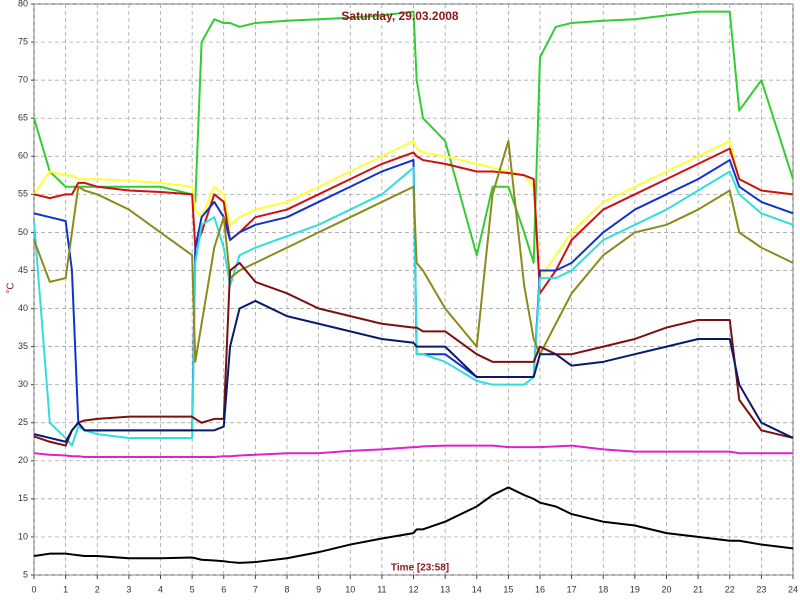  Describe the element at coordinates (23, 422) in the screenshot. I see `y-tick-label: 25` at that location.